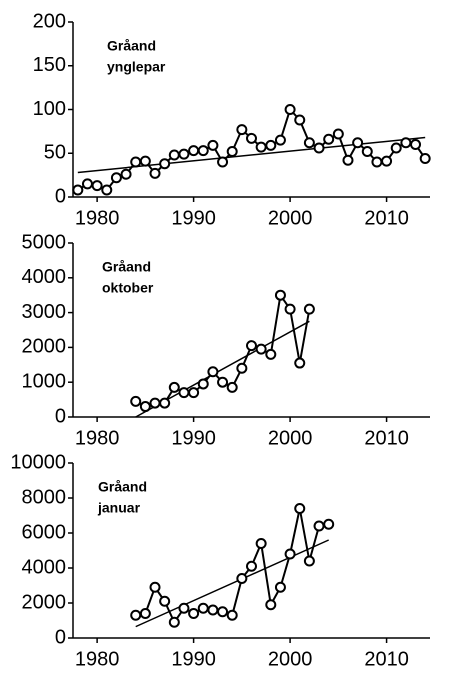 The image size is (450, 698). What do you see at coordinates (49, 65) in the screenshot?
I see `y-tick-label: 150` at bounding box center [49, 65].